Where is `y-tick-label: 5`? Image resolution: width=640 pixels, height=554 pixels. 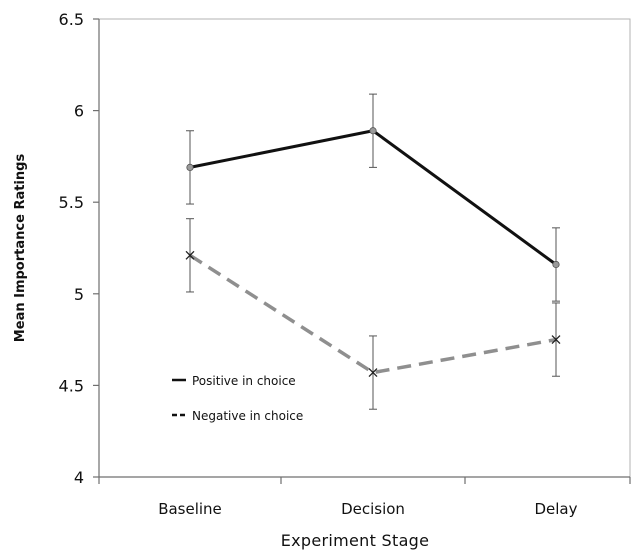 y-tick-label: 5 is located at coordinates (79, 294).